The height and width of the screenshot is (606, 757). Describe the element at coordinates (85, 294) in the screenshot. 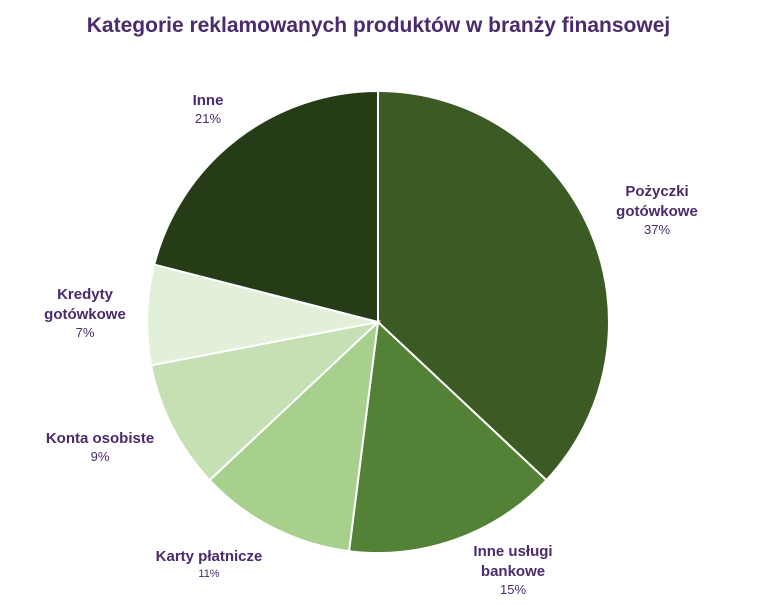

I see `slice-label-4-line-0: Kredyty` at that location.